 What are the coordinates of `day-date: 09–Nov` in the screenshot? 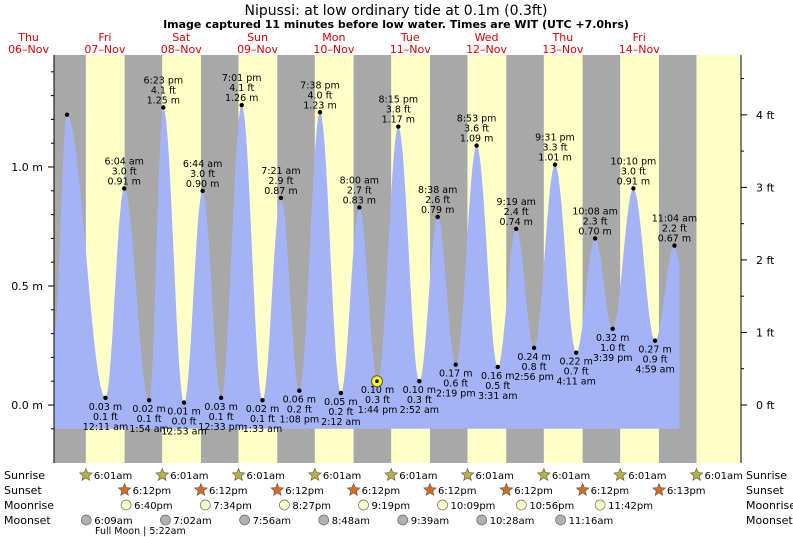 It's located at (257, 49).